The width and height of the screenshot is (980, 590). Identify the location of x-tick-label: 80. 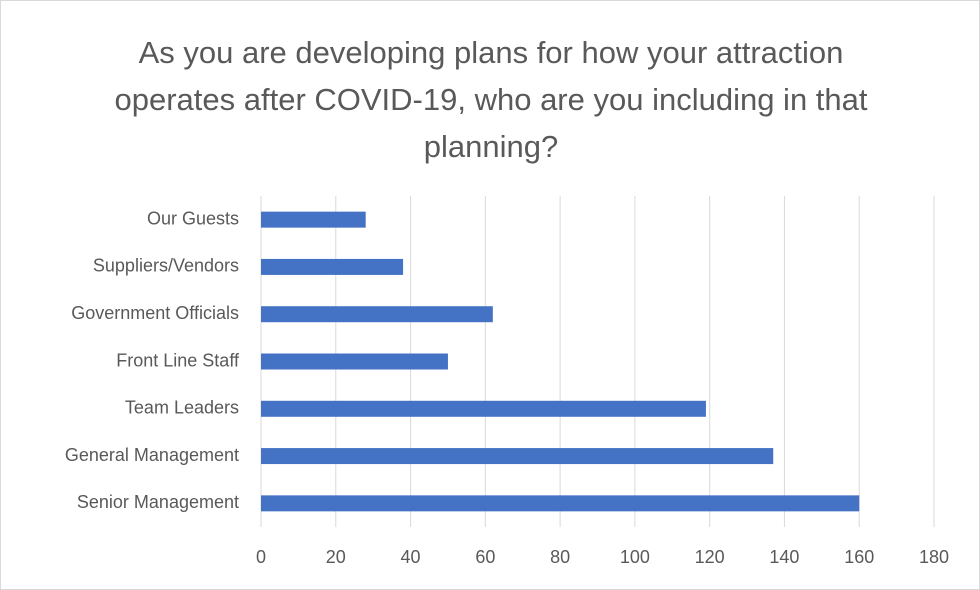
(560, 557).